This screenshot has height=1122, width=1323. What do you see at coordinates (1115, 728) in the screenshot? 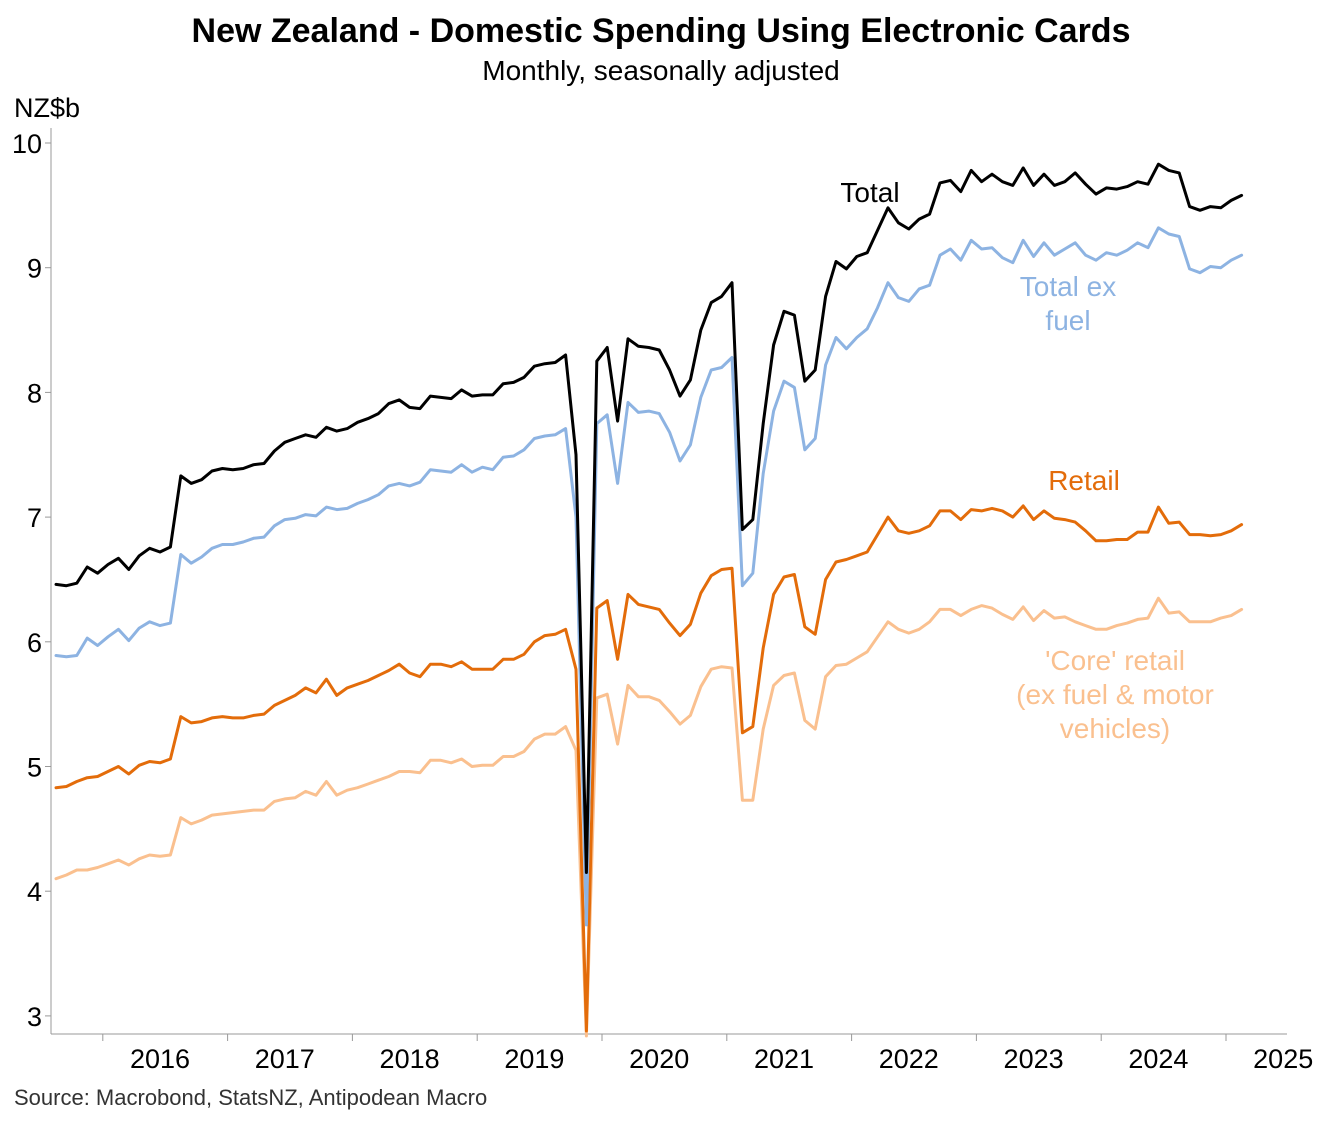
I see `series-label: vehicles)` at bounding box center [1115, 728].